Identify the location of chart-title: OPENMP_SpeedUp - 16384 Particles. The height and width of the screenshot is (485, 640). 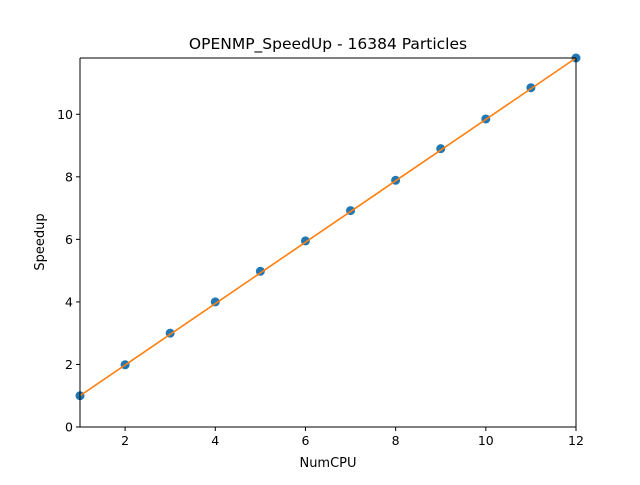
(328, 44).